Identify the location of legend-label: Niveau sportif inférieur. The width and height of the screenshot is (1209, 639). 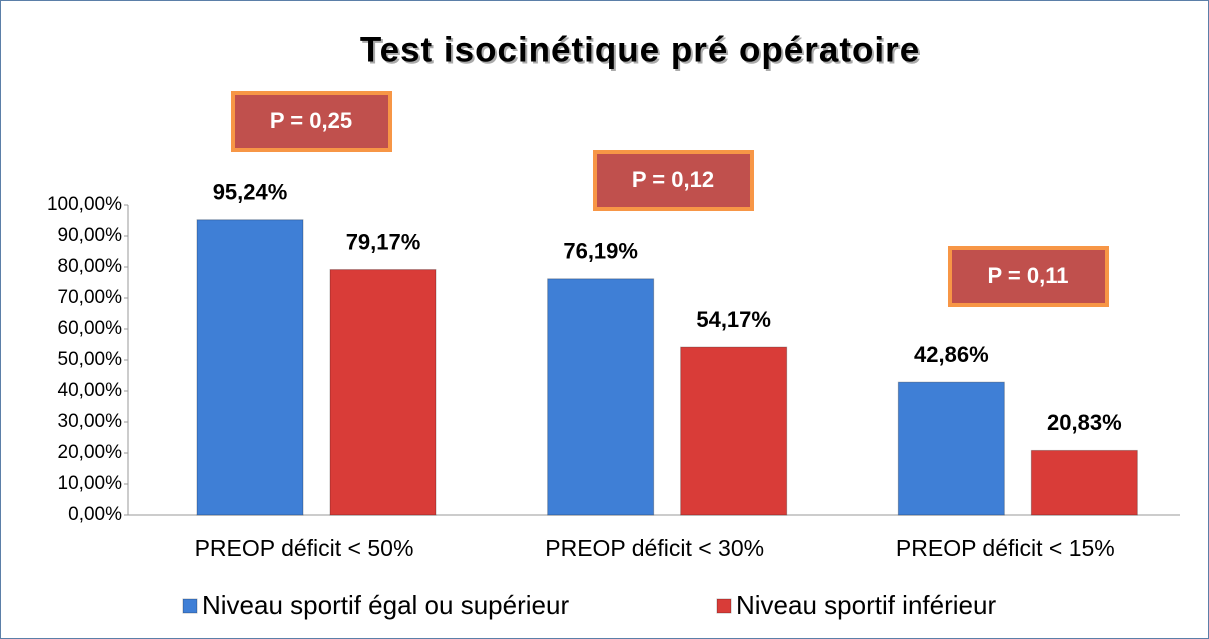
(866, 605).